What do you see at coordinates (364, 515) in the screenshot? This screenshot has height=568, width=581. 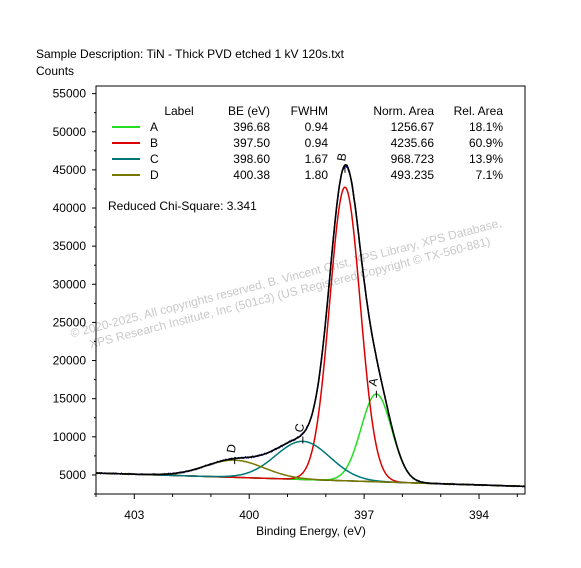 I see `x-tick-label: 397` at bounding box center [364, 515].